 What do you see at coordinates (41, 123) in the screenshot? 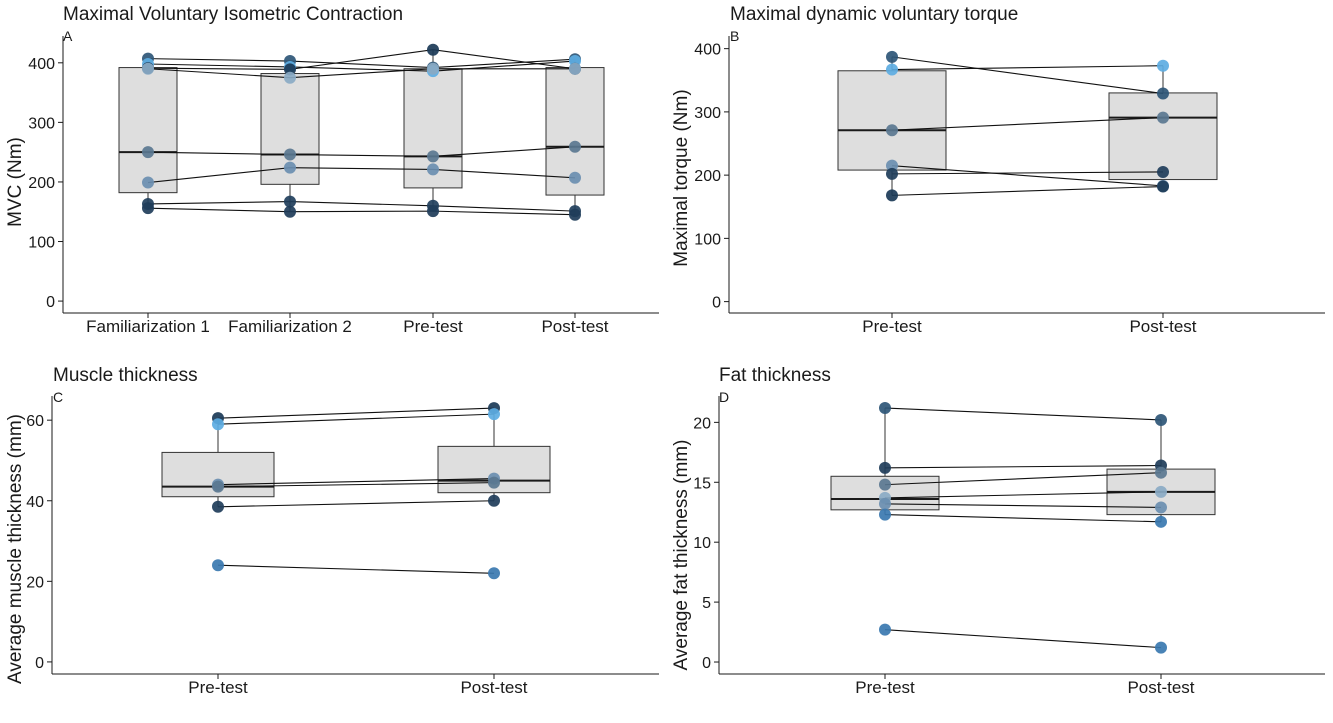
I see `panel-a-y-tick-label: 300` at bounding box center [41, 123].